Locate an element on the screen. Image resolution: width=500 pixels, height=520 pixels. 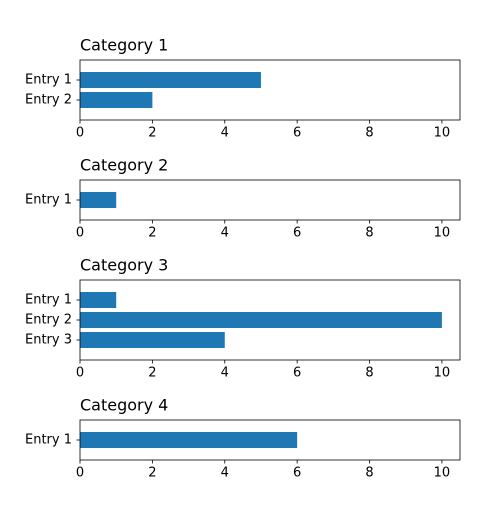
subplot-title: Category 2 is located at coordinates (124, 165).